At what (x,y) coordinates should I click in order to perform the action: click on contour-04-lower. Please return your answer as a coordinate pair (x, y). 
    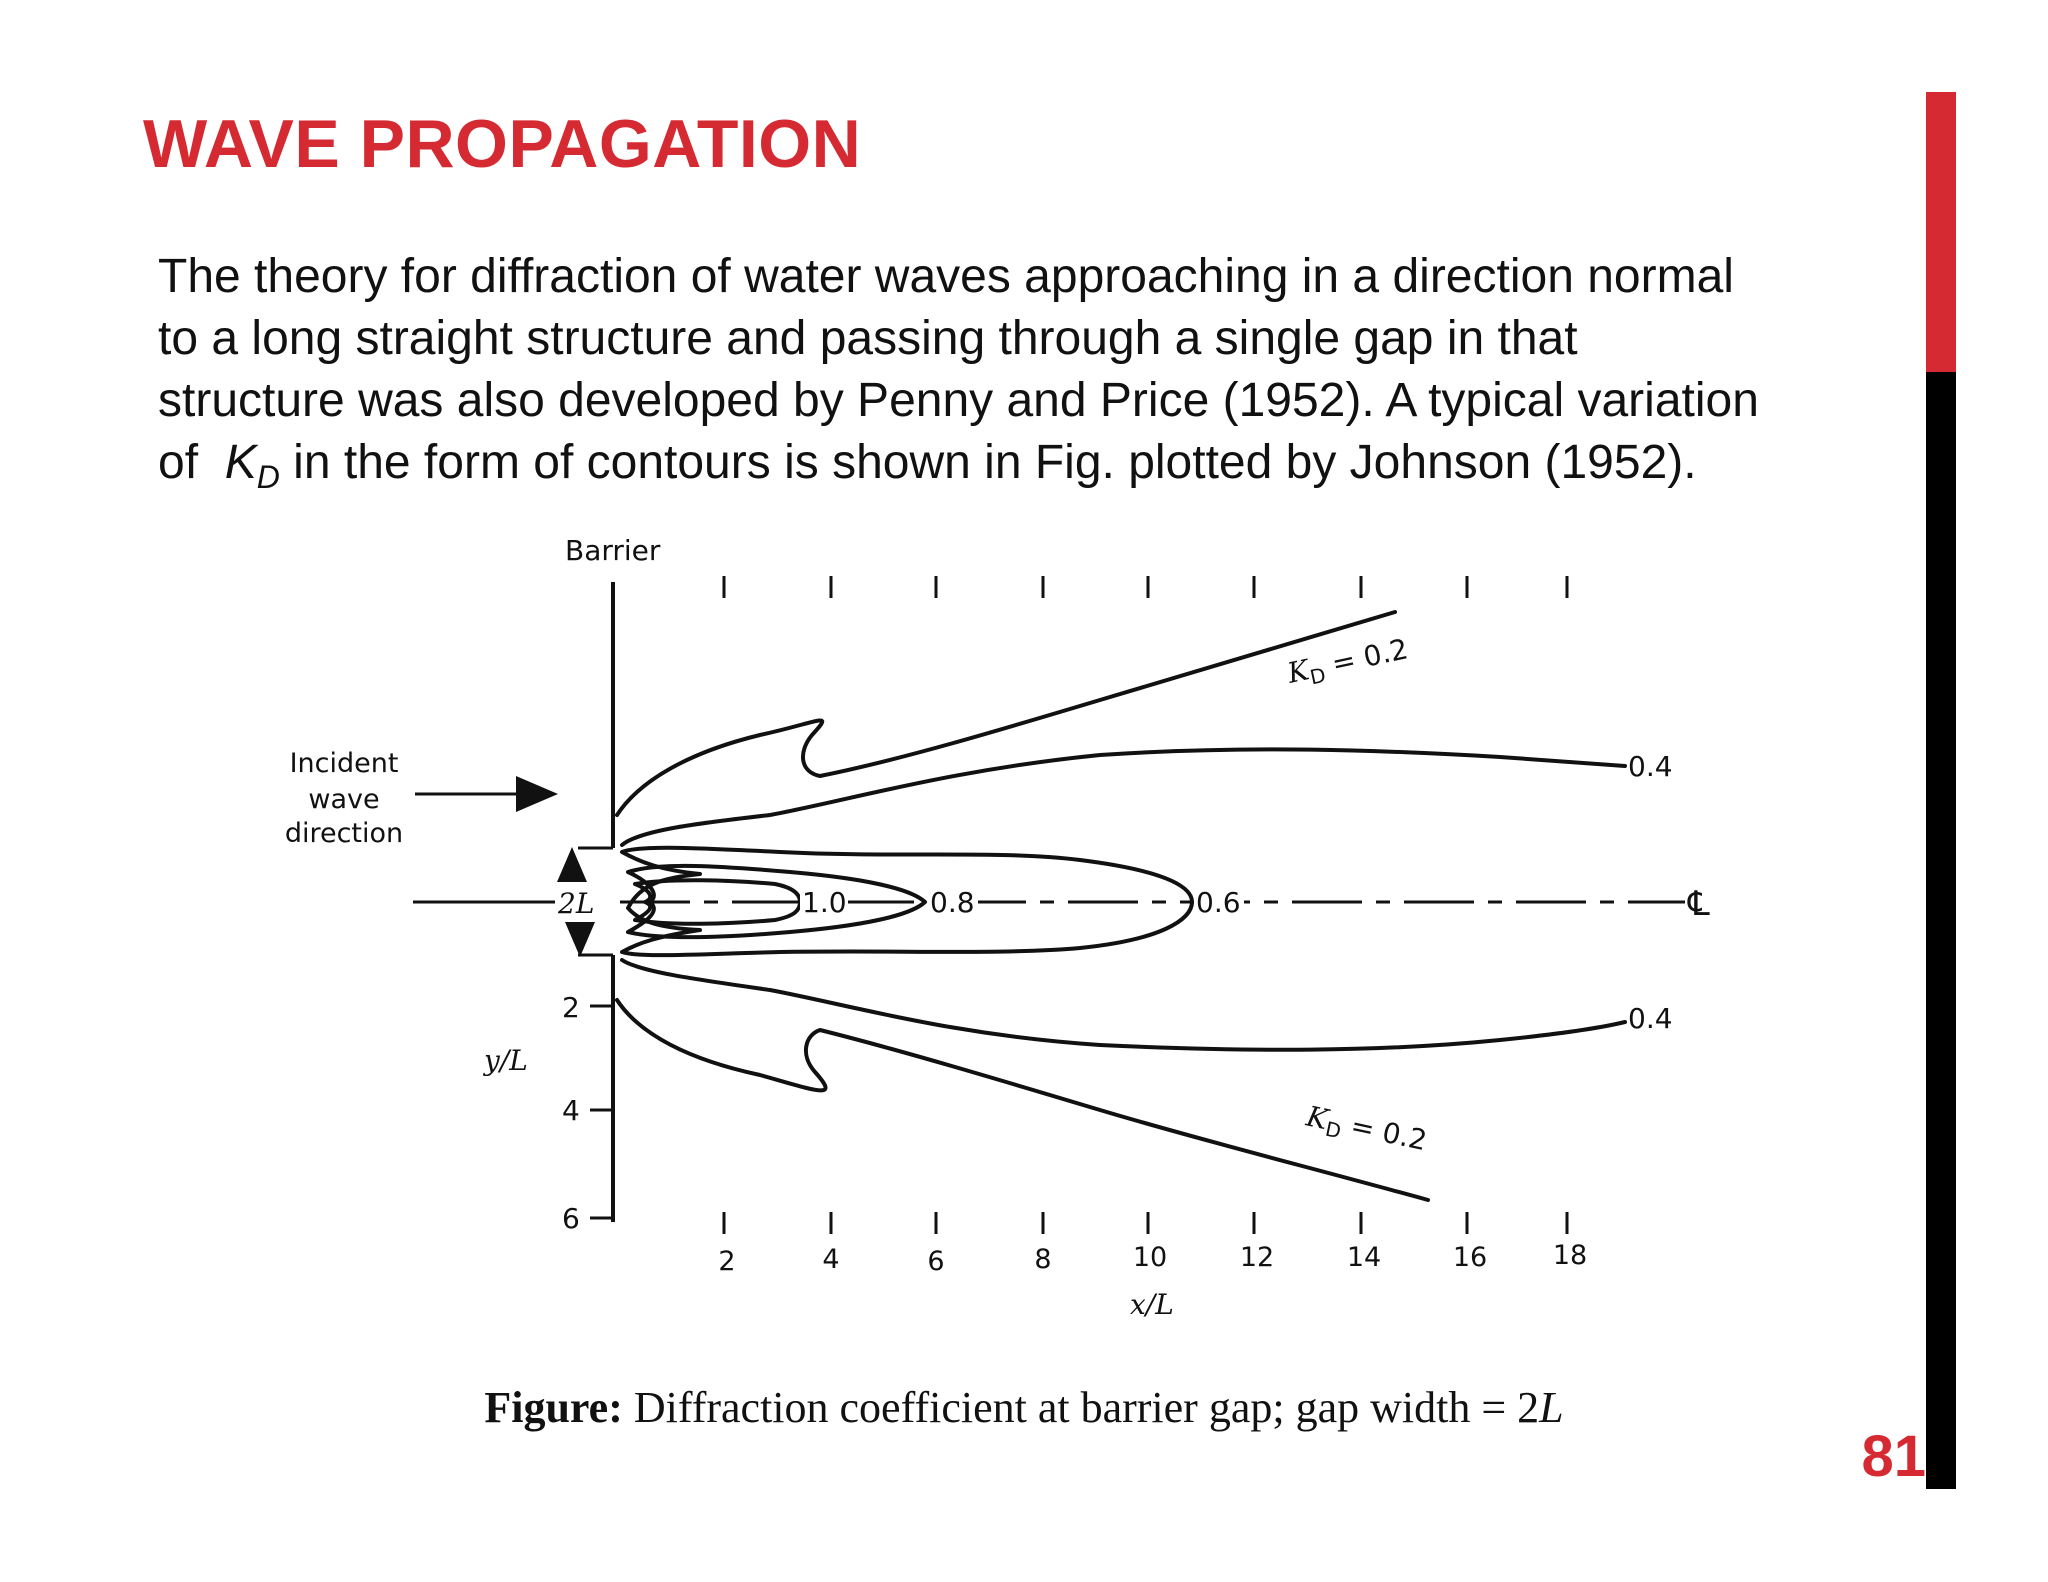
    Looking at the image, I should click on (1123, 1005).